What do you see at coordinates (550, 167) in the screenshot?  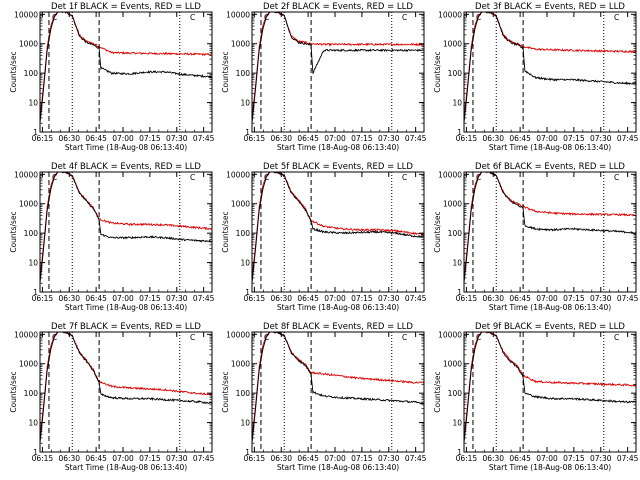 I see `chart-title: Det 6f BLACK = Events, RED = LLD` at bounding box center [550, 167].